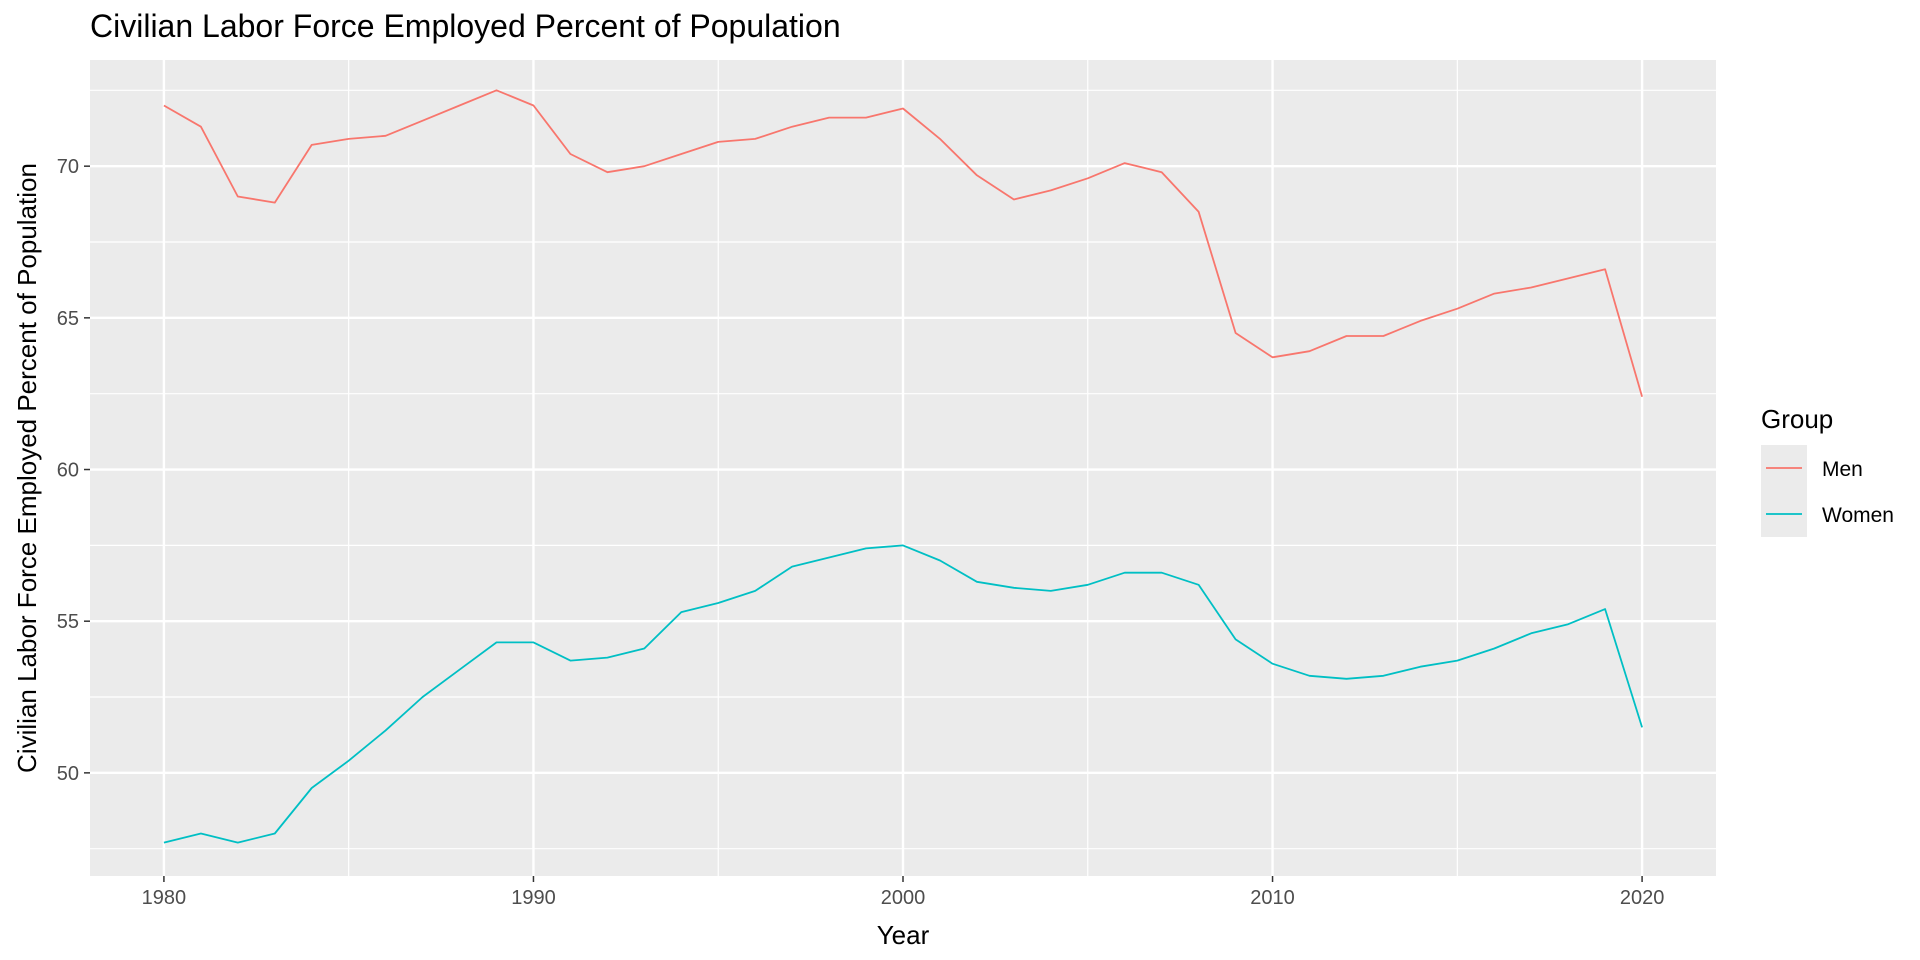 The height and width of the screenshot is (960, 1920). Describe the element at coordinates (68, 319) in the screenshot. I see `y-tick-label: 65` at that location.